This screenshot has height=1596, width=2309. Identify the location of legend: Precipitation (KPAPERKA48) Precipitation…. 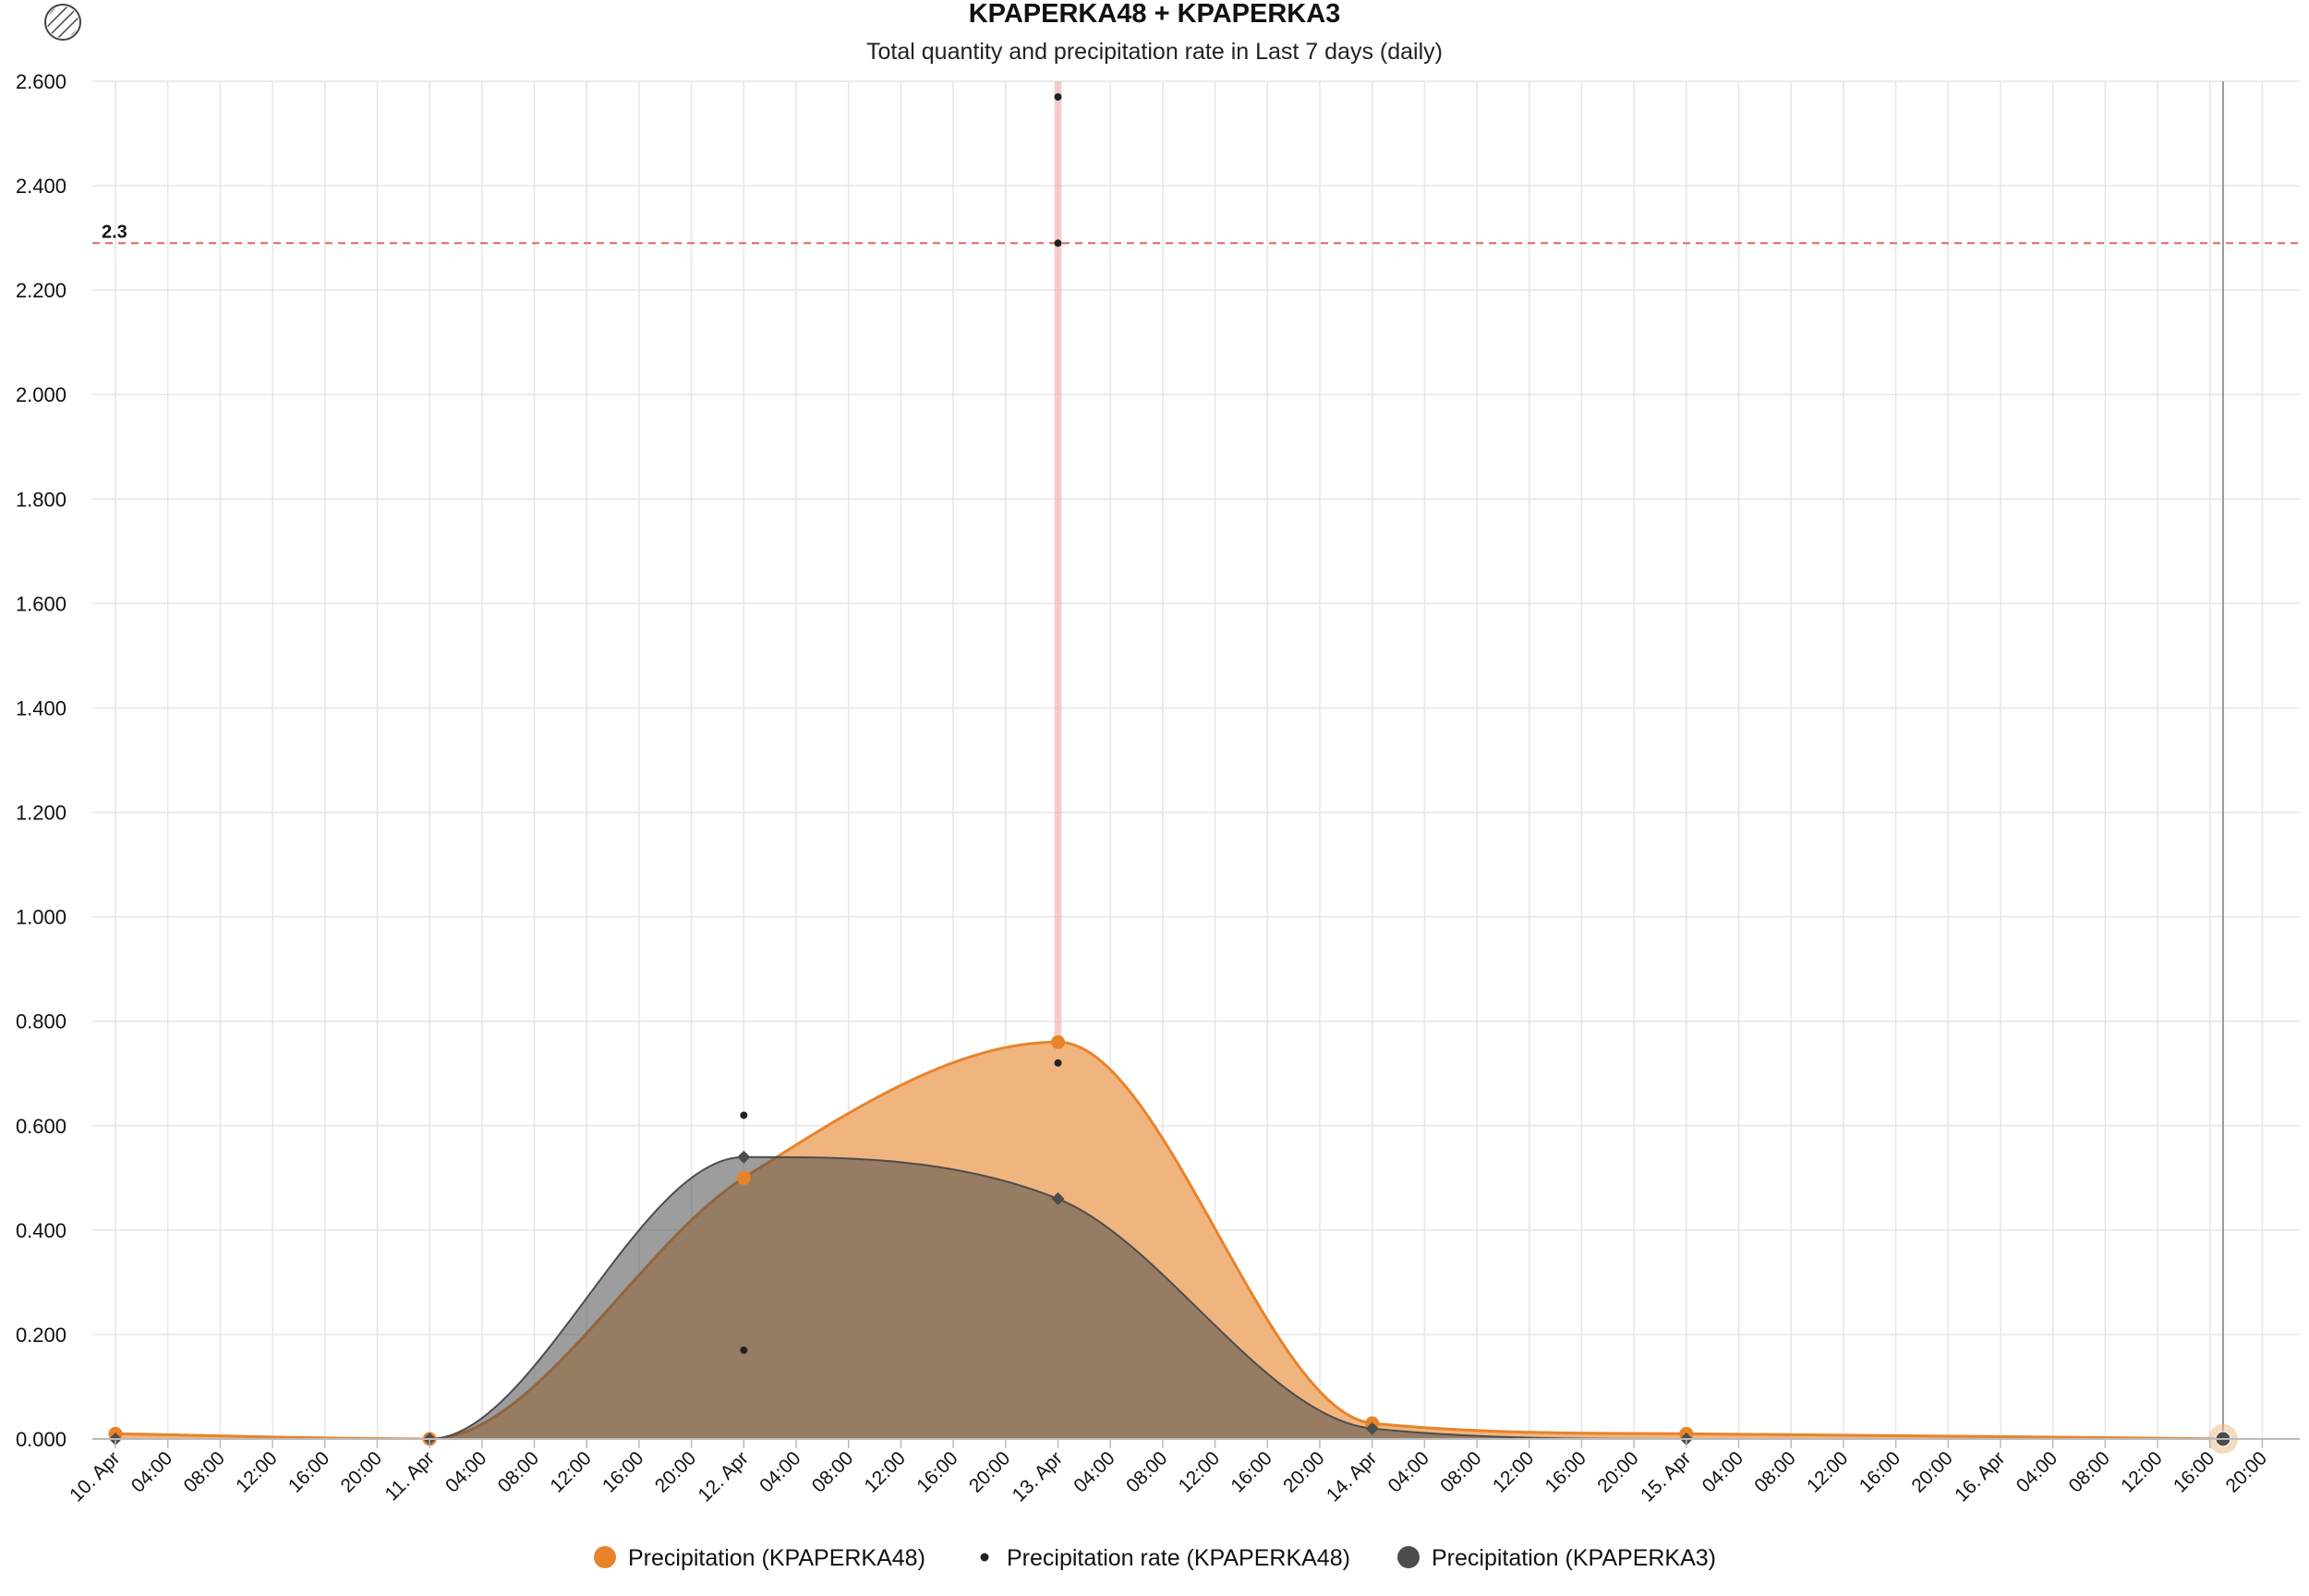
(1155, 1558).